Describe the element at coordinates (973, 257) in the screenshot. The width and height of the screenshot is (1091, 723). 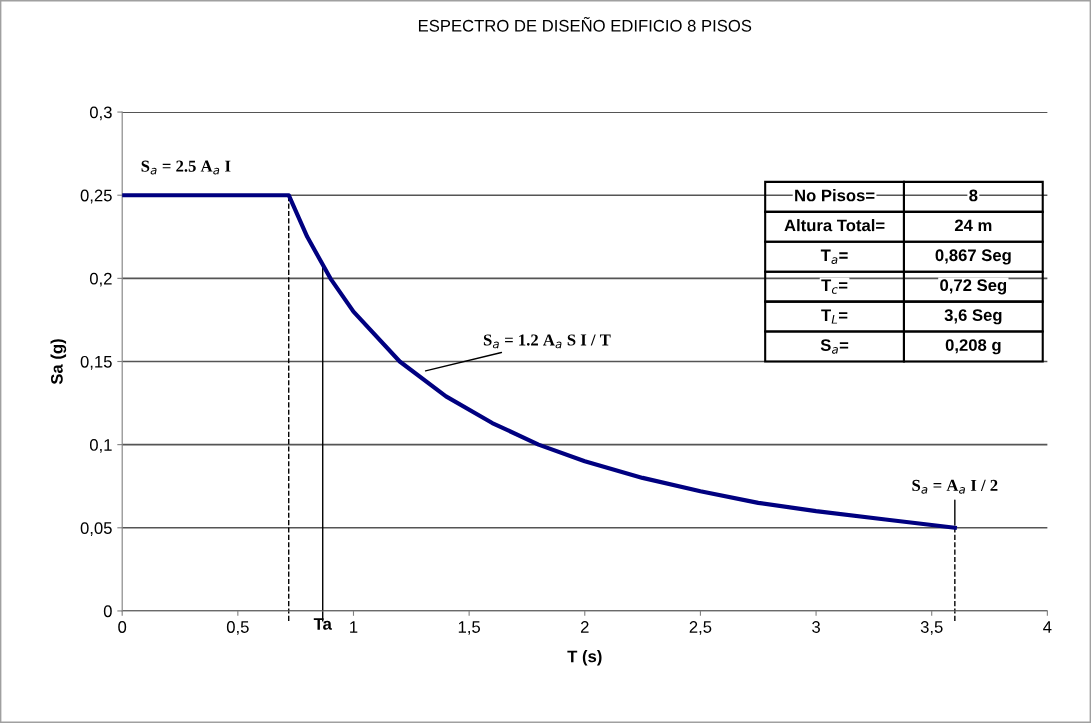
I see `annotation: 0,867 Seg` at that location.